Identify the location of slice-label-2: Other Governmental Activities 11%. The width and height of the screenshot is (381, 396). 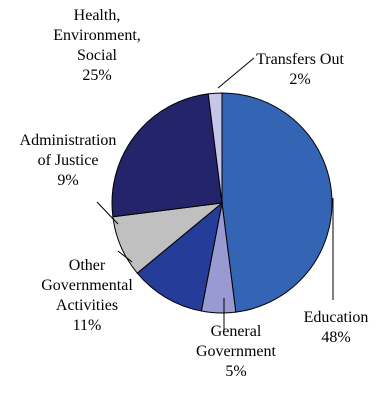
(87, 295).